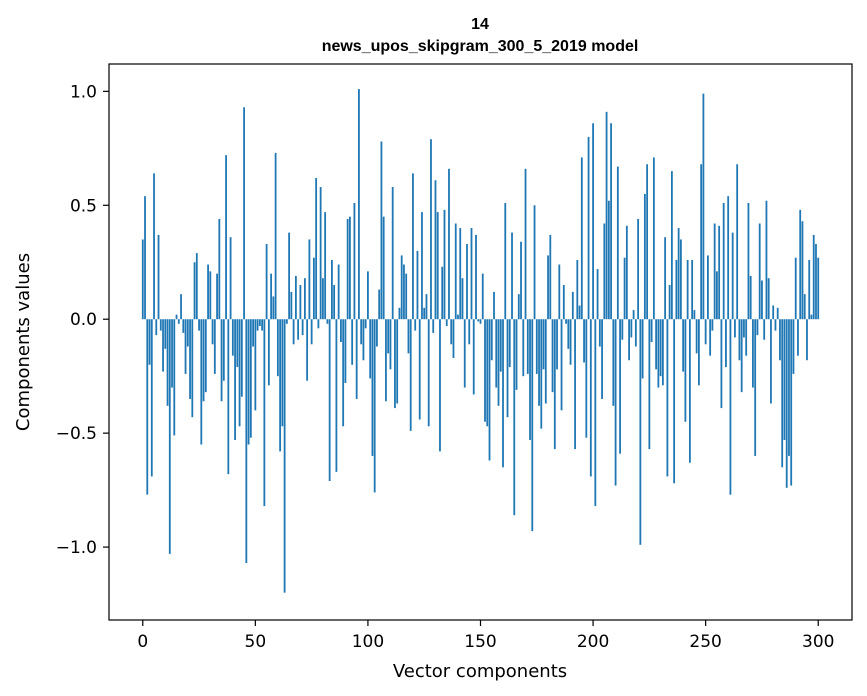  I want to click on x-tick-label-250: 250, so click(705, 642).